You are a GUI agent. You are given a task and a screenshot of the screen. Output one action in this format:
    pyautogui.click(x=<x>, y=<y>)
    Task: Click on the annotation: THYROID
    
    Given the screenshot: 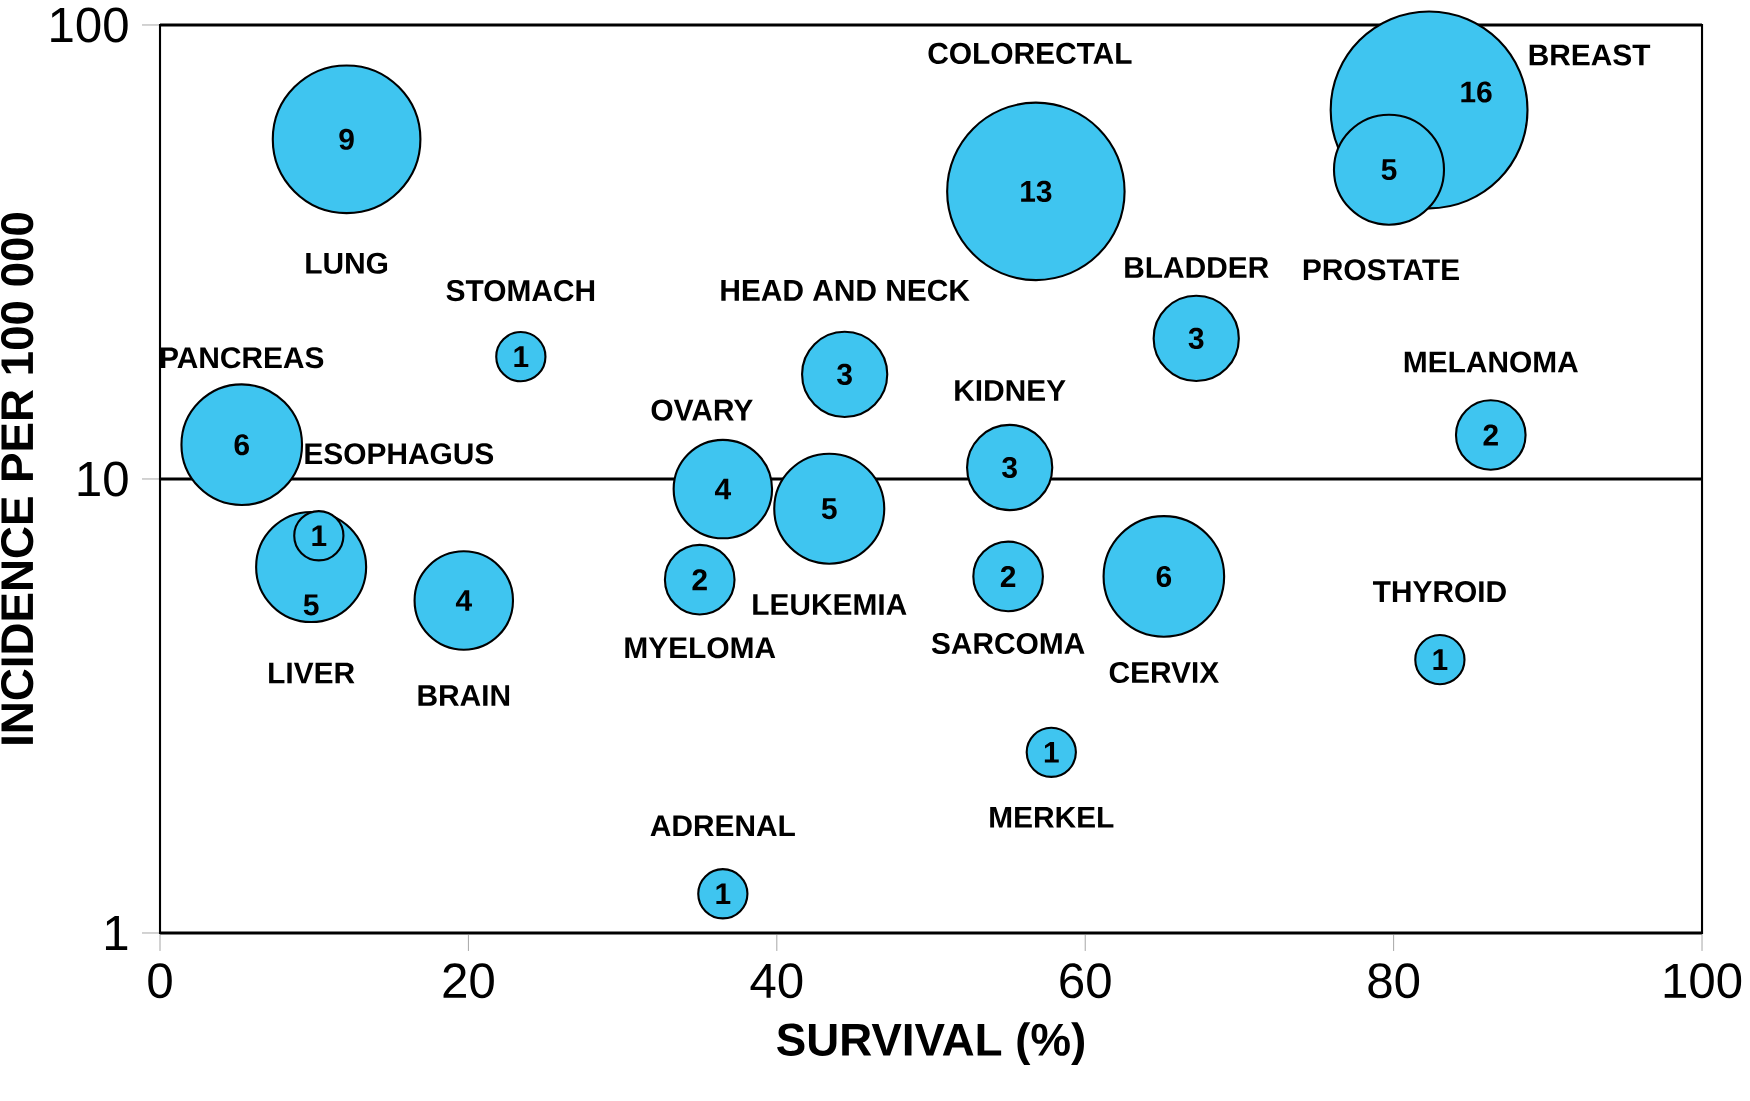 What is the action you would take?
    pyautogui.click(x=1439, y=592)
    